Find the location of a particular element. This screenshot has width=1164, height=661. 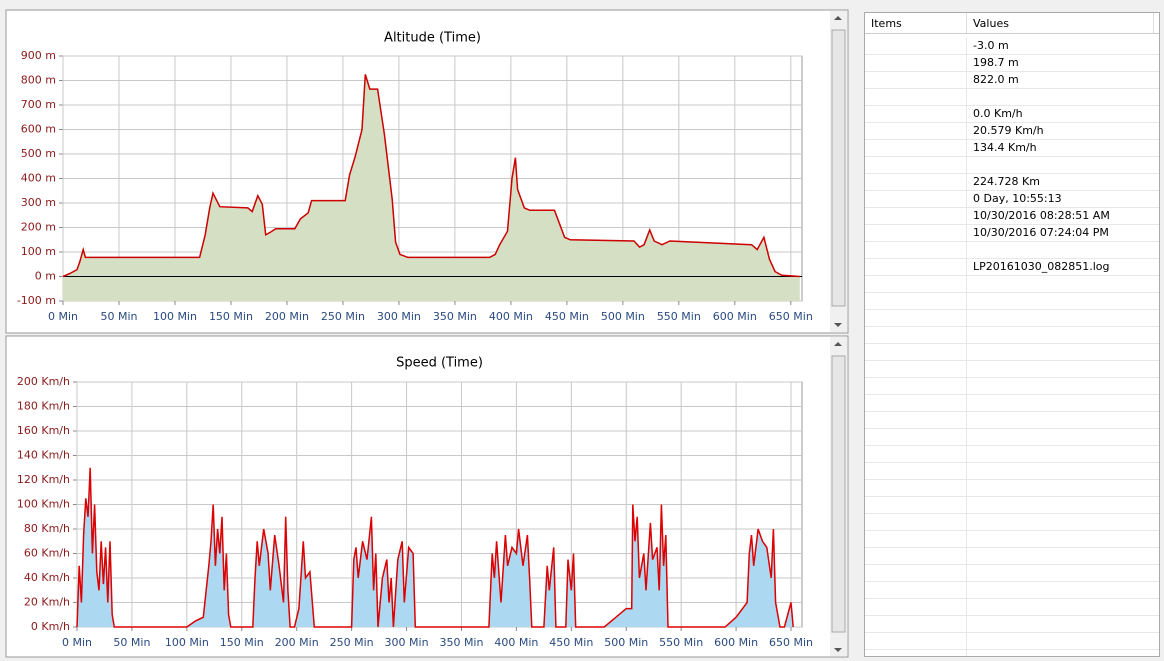

x-tick-label: 350 Min is located at coordinates (461, 642).